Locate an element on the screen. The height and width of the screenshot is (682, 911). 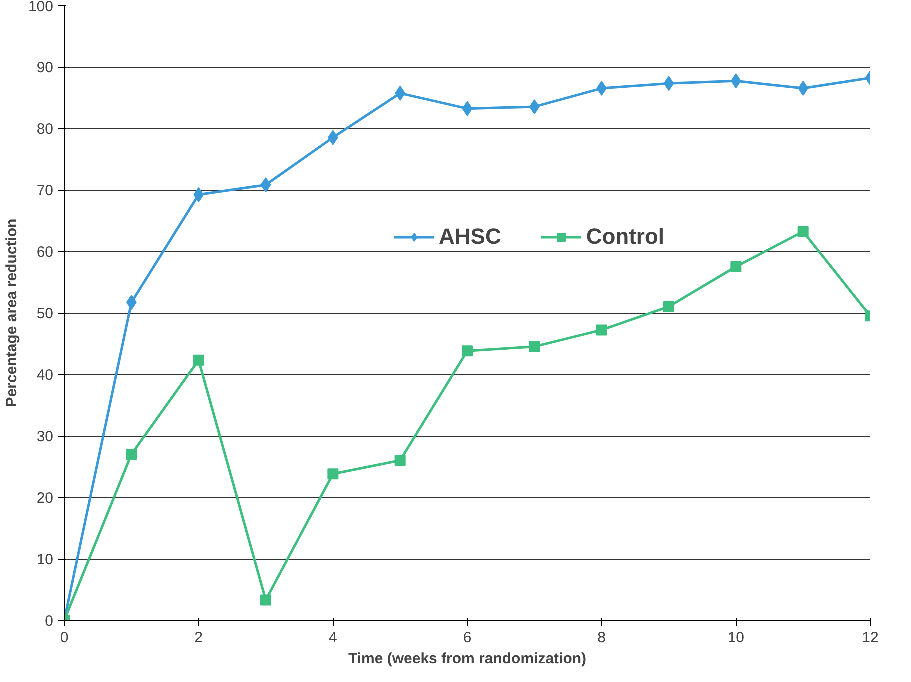
y-tick-label: 60 is located at coordinates (45, 252).